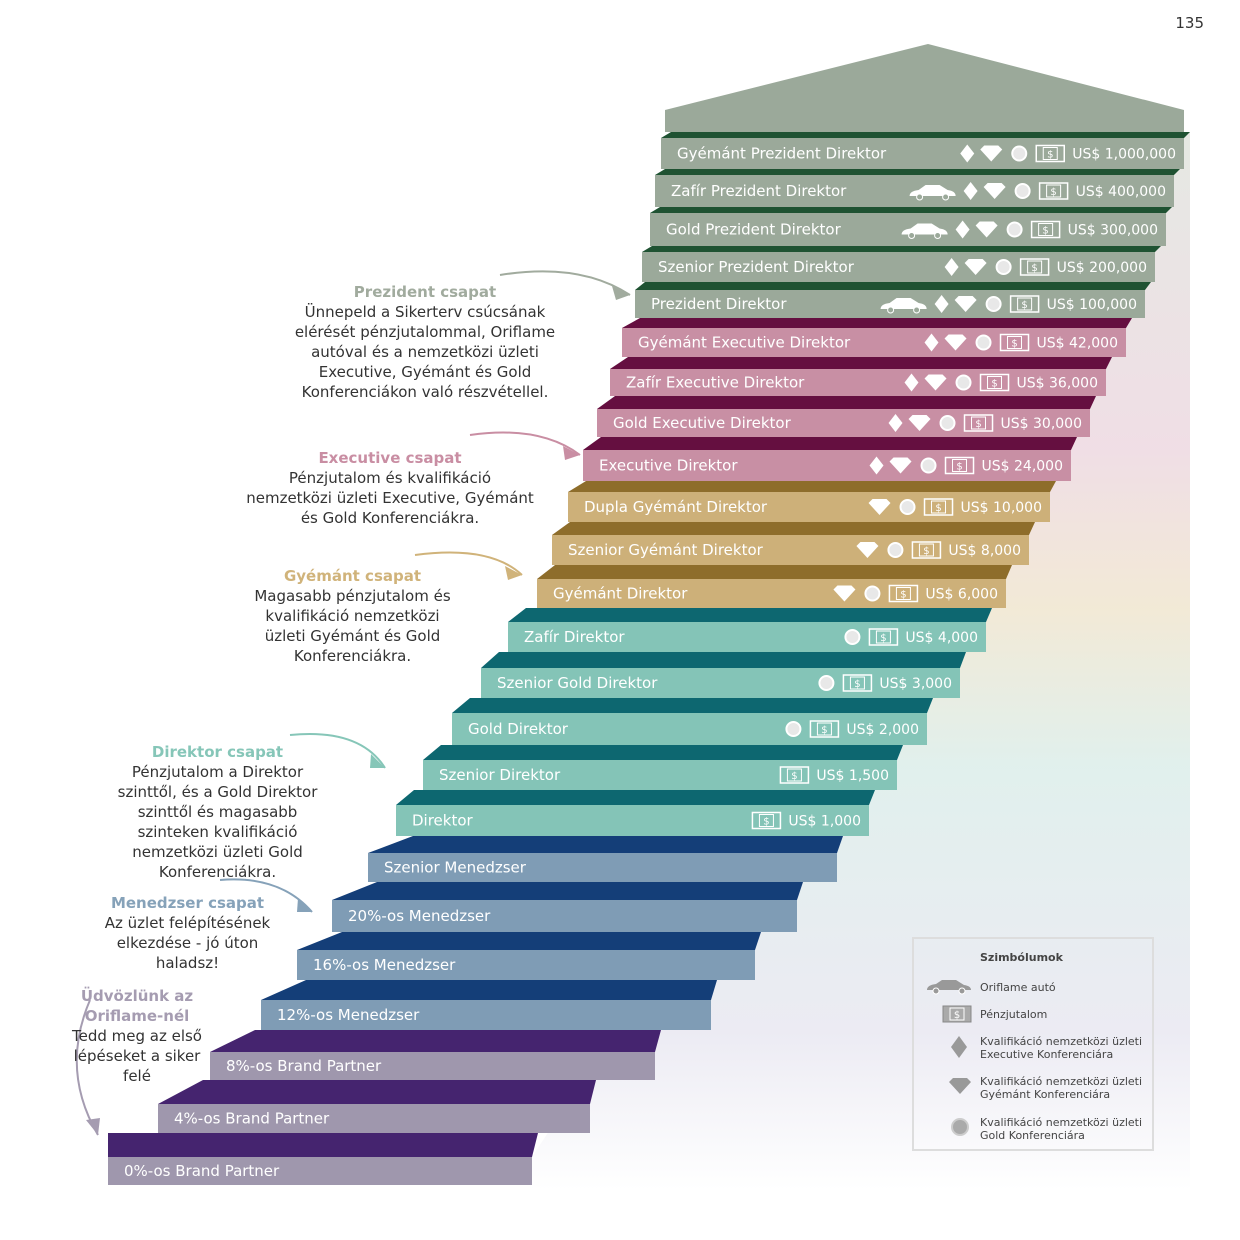 Image resolution: width=1240 pixels, height=1240 pixels. I want to click on step-label: 8%-os Brand Partner, so click(304, 1066).